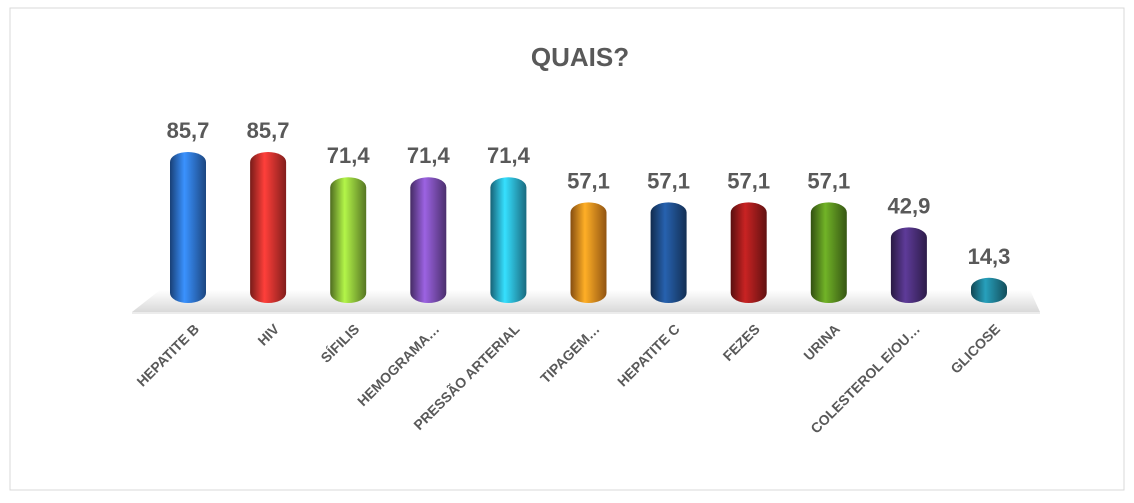 Image resolution: width=1134 pixels, height=503 pixels. What do you see at coordinates (989, 256) in the screenshot?
I see `value-label: 14,3` at bounding box center [989, 256].